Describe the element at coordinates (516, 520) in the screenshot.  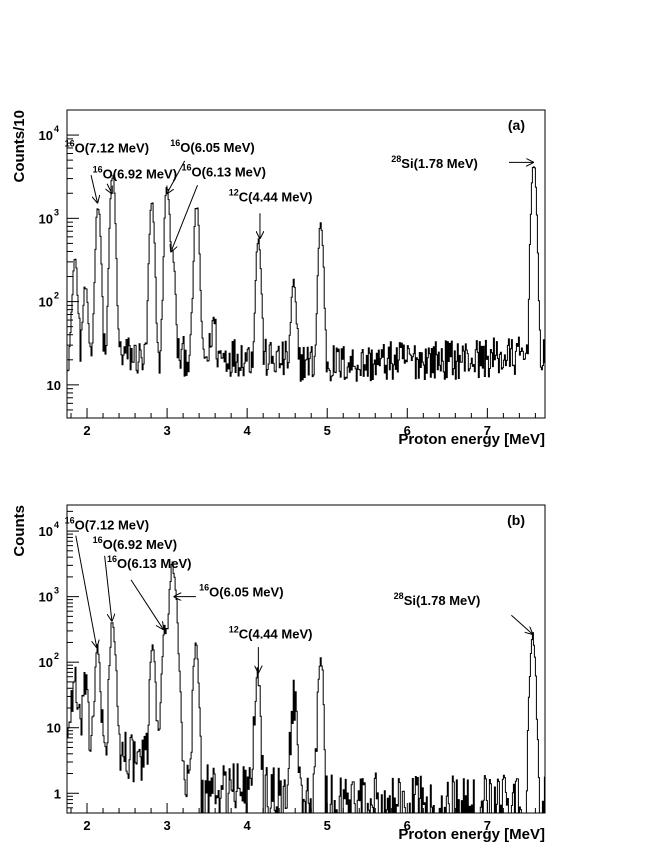
I see `panel-b-panel-label: (b)` at that location.